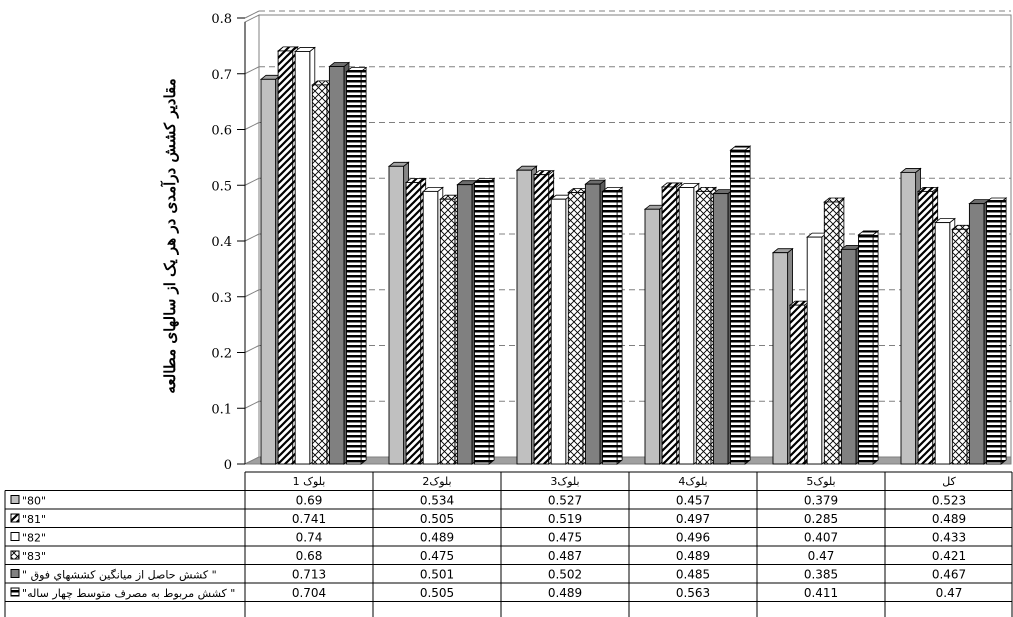 This screenshot has height=617, width=1013. What do you see at coordinates (949, 538) in the screenshot?
I see `table-cell: 0.433` at bounding box center [949, 538].